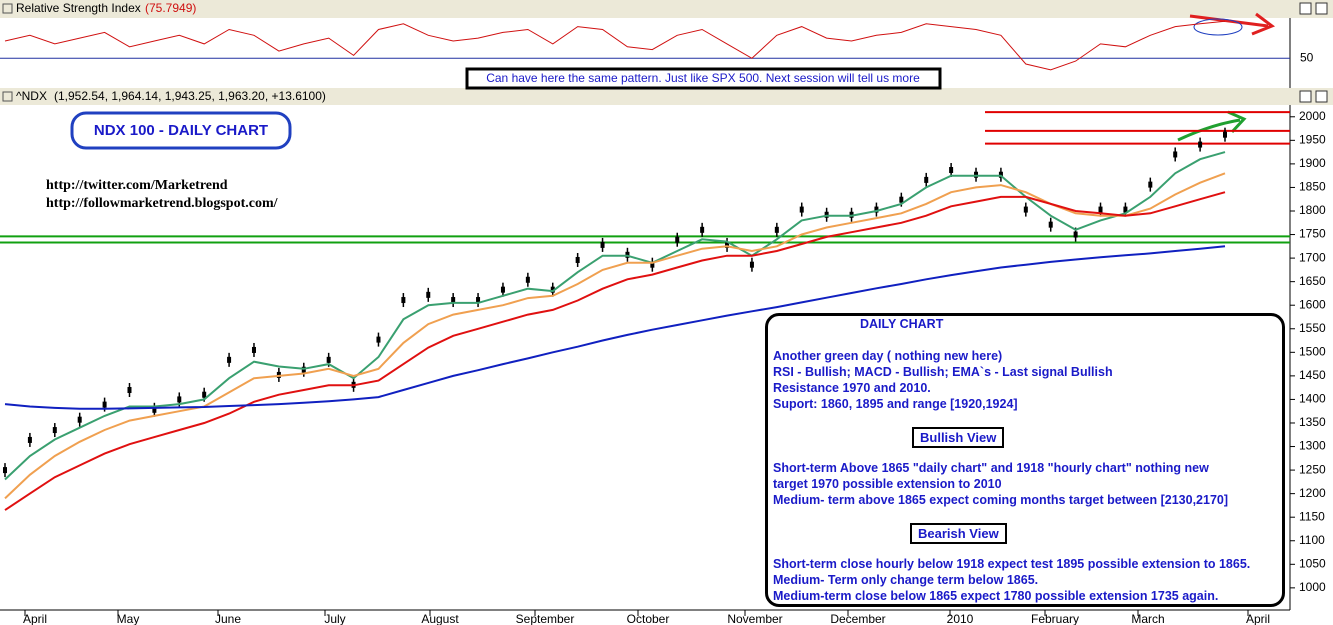  What do you see at coordinates (615, 45) in the screenshot?
I see `rsi-line` at bounding box center [615, 45].